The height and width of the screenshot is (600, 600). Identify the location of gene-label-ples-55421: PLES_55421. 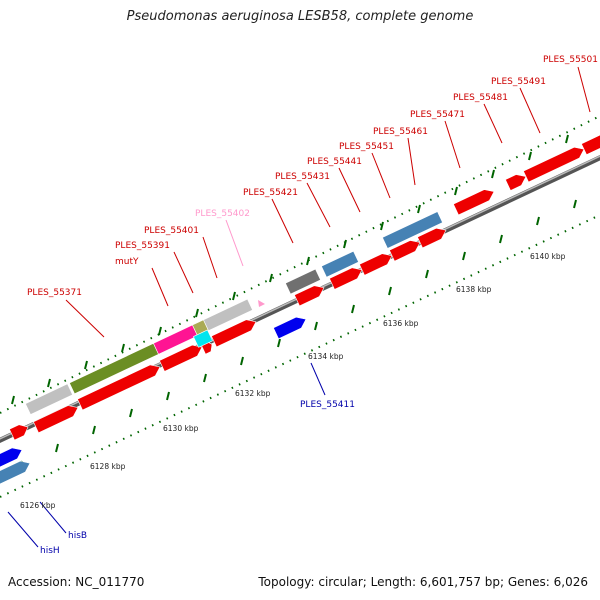
(270, 193).